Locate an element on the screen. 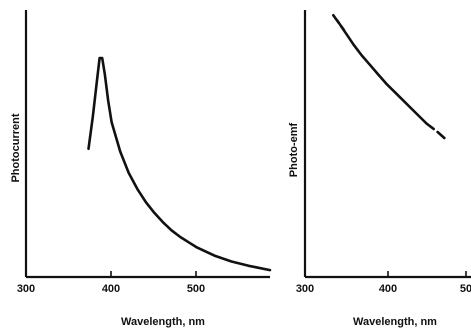  right-x-axis-label: Wavelength, nm is located at coordinates (395, 322).